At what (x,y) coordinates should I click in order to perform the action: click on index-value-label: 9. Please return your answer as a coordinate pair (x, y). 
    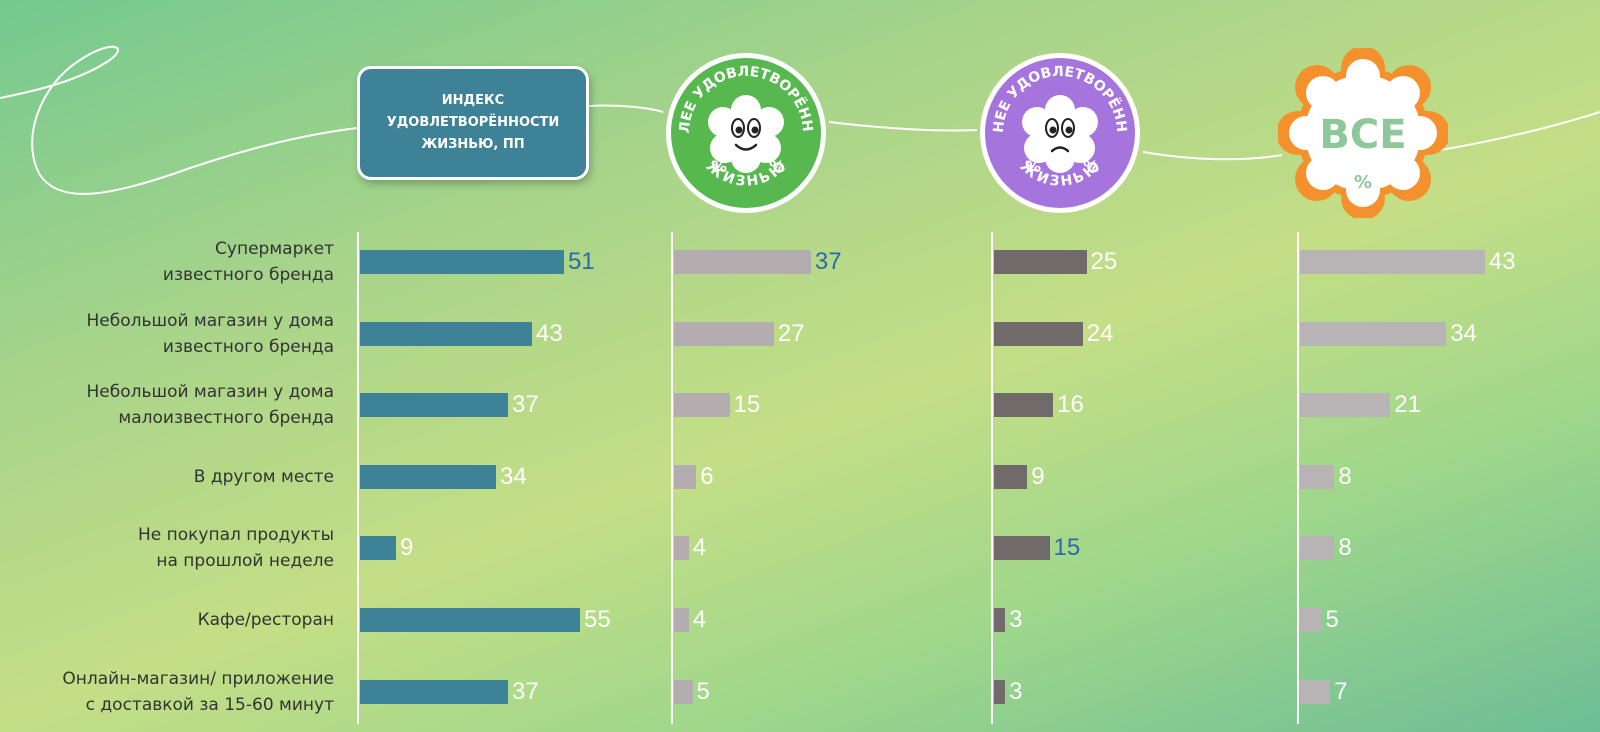
    Looking at the image, I should click on (407, 547).